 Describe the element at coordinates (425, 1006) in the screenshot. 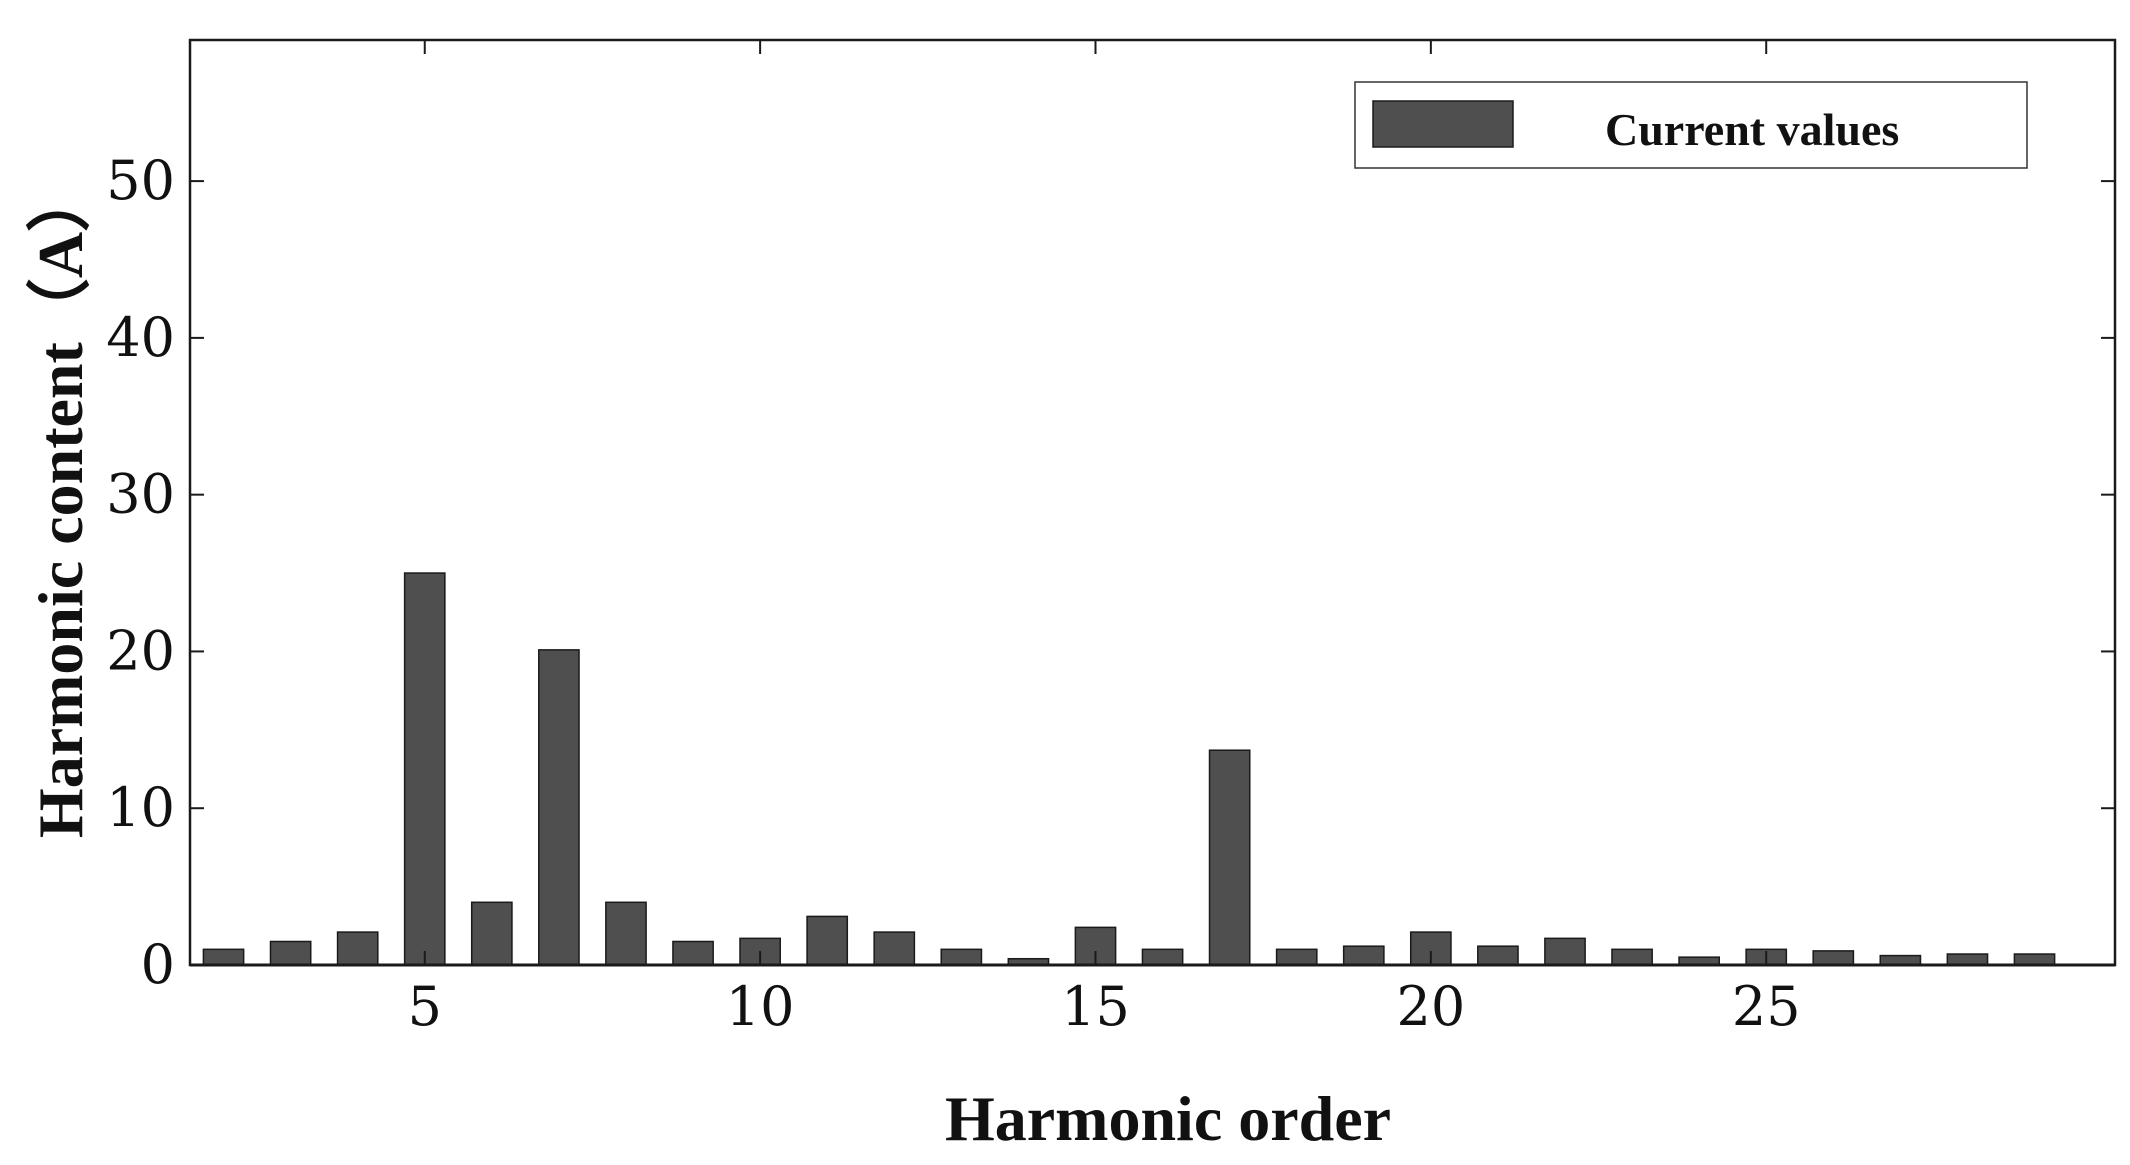

I see `x-tick-label: 5` at that location.